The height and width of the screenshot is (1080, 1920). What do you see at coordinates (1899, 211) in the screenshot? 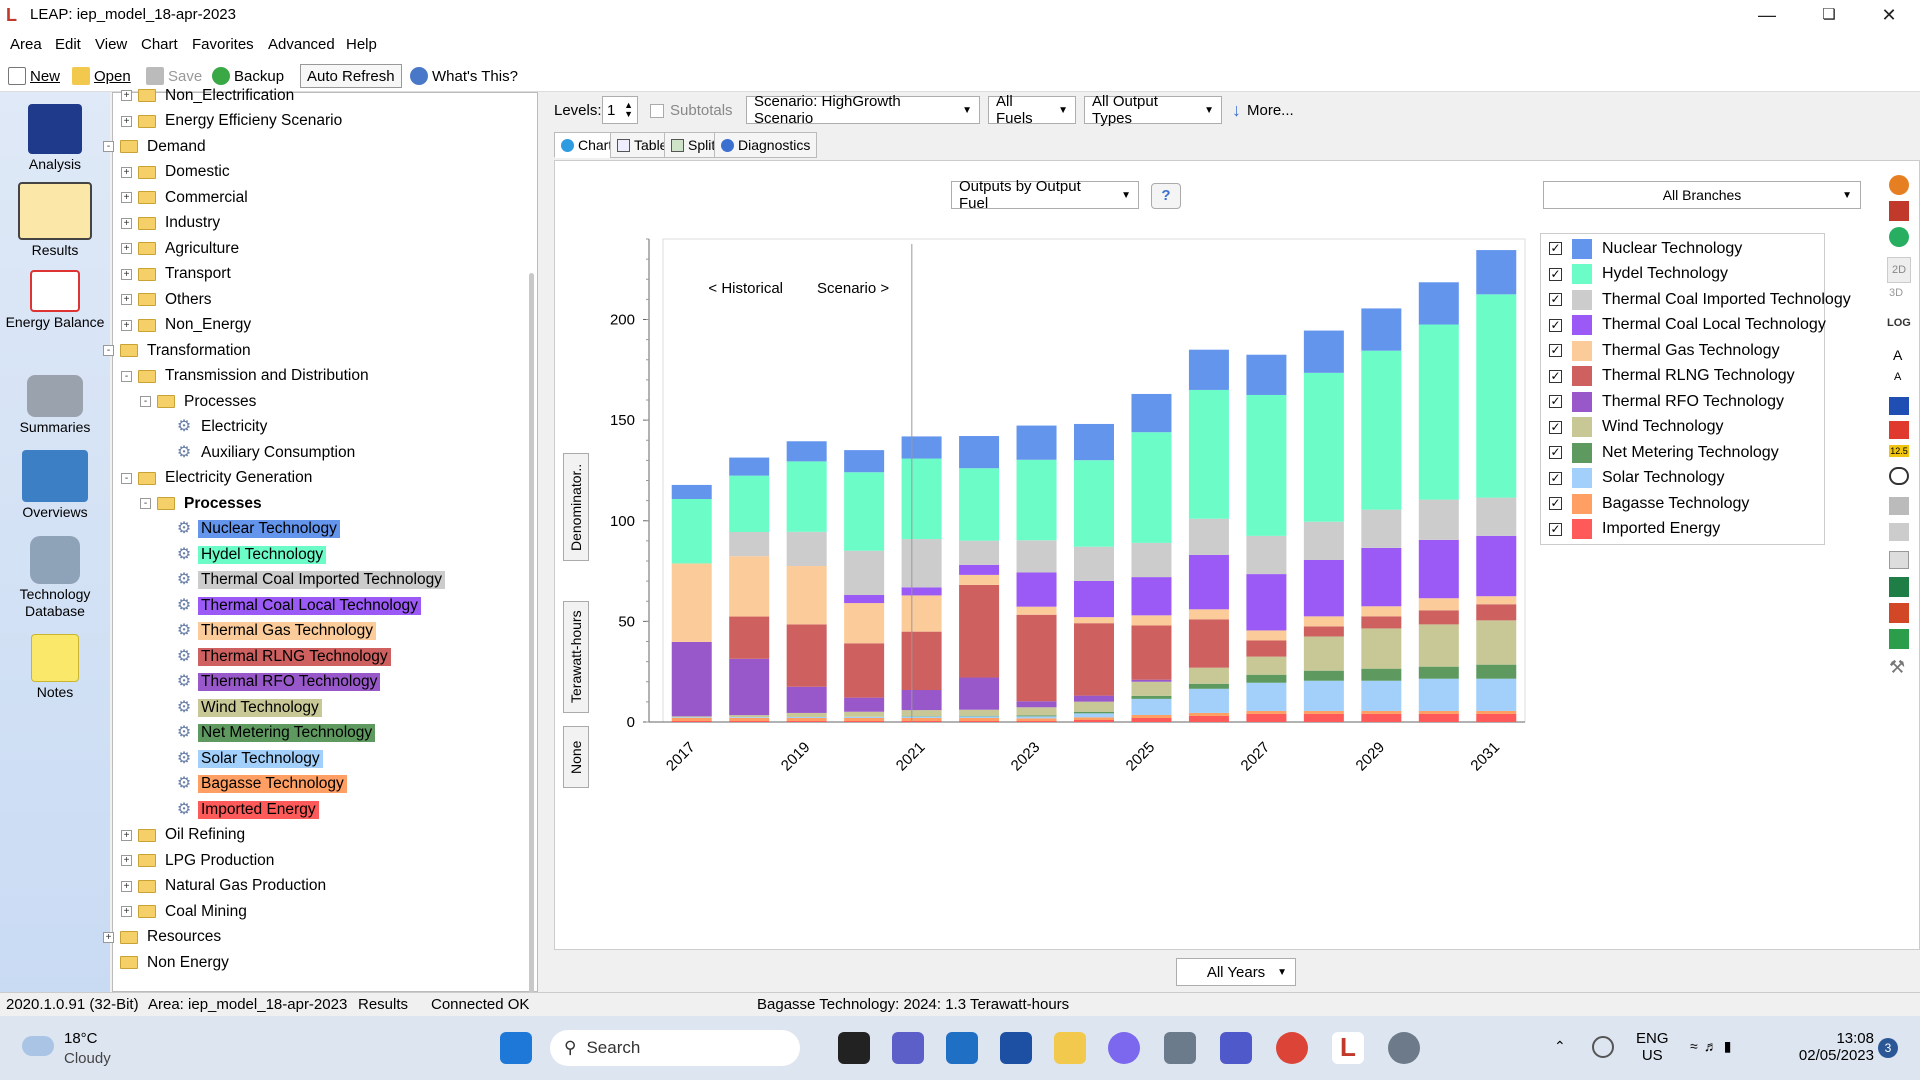
I see `bar-type-icon` at bounding box center [1899, 211].